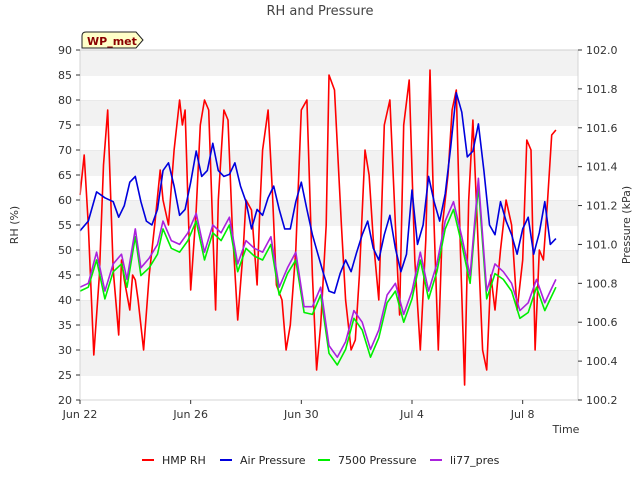  Describe the element at coordinates (65, 75) in the screenshot. I see `y-left-tick-label: 85` at that location.